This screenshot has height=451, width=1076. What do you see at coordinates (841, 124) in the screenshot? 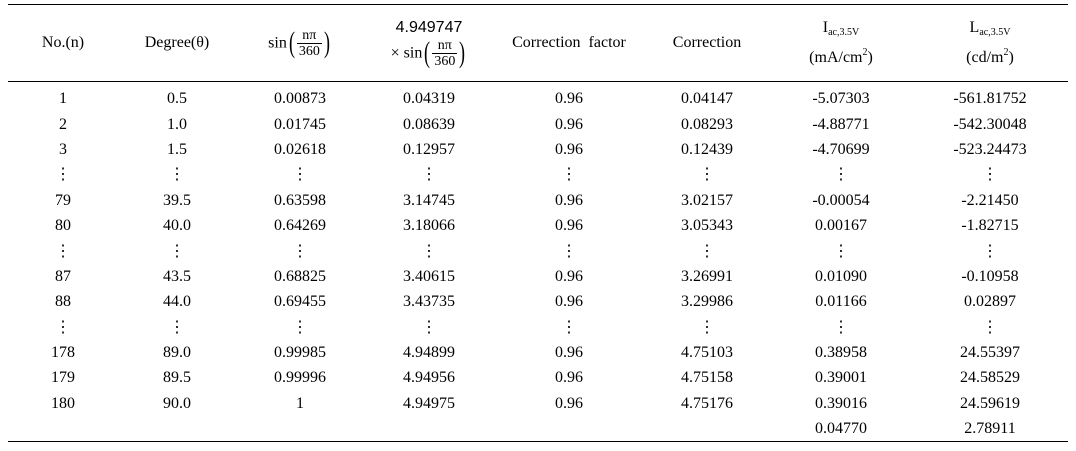
I see `table-cell: -4.88771` at bounding box center [841, 124].